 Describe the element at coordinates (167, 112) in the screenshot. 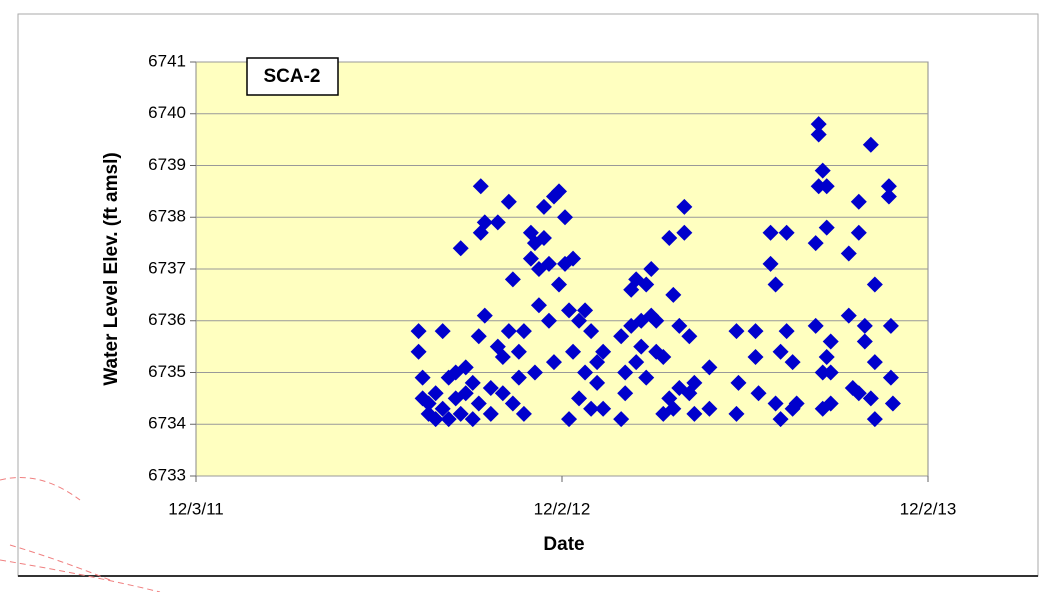

I see `y-tick-label: 6740` at that location.